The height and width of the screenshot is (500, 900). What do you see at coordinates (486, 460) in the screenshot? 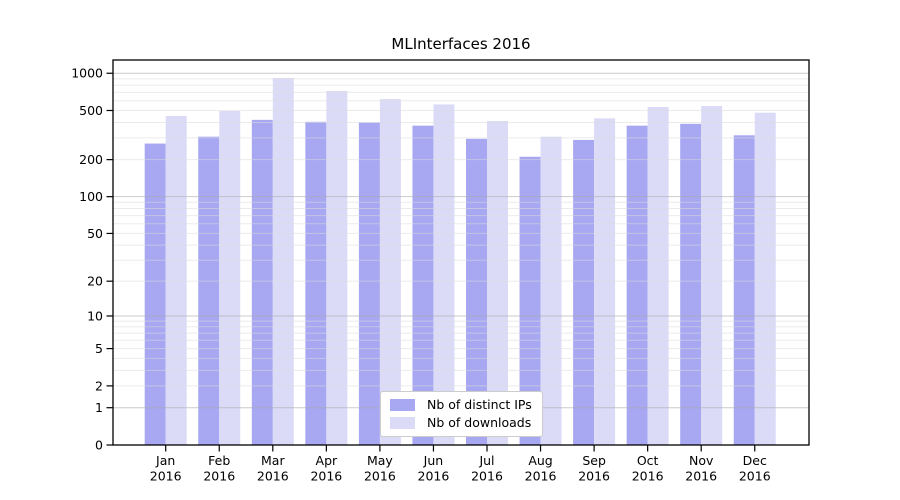
I see `x-tick-label-month-jul: Jul` at bounding box center [486, 460].